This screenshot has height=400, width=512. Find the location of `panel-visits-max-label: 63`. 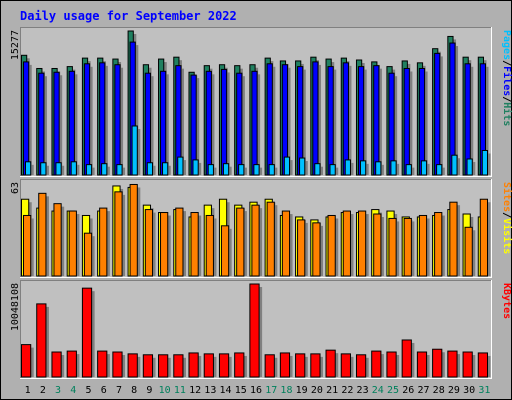

panel-visits-max-label: 63 is located at coordinates (15, 188).